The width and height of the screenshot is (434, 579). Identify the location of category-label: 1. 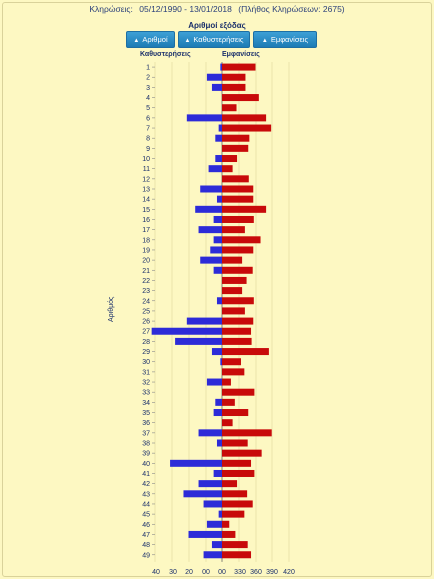
(148, 68).